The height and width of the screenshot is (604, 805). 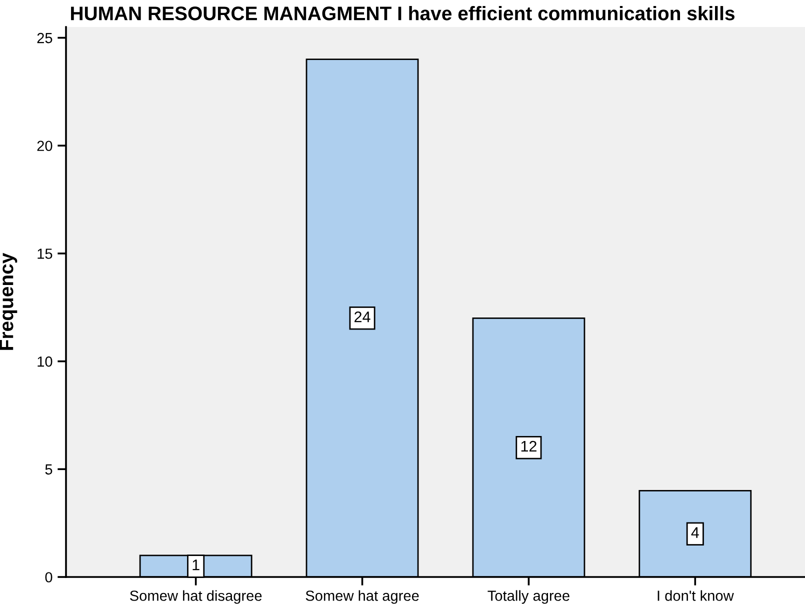 I want to click on y-tick-label: 10, so click(x=45, y=361).